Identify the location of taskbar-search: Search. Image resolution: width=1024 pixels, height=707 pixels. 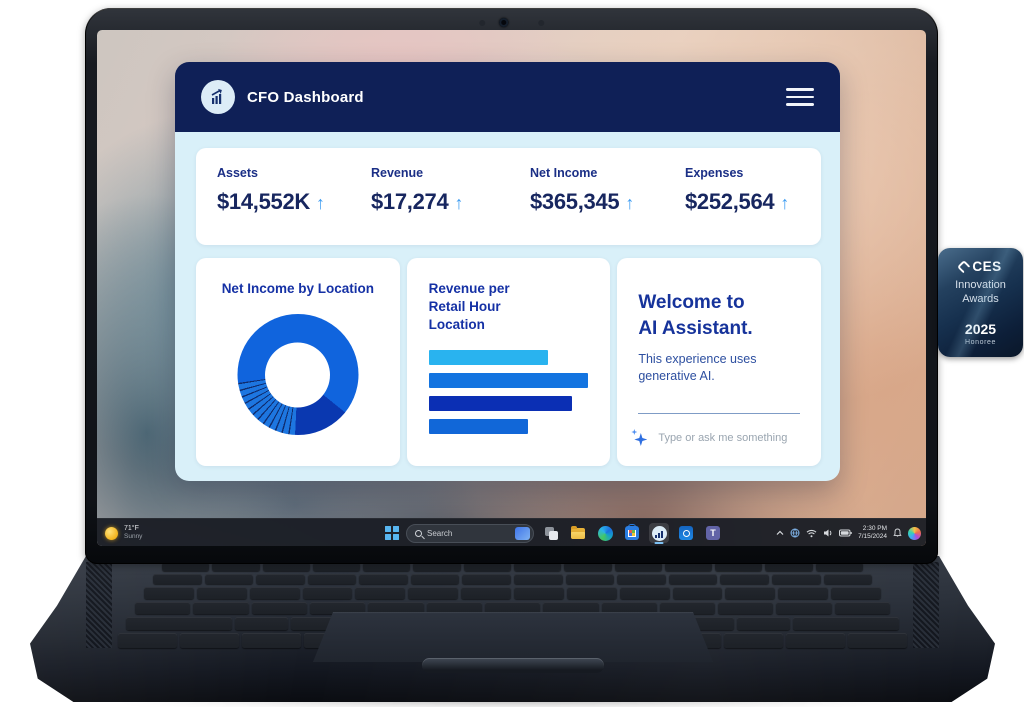
(470, 533).